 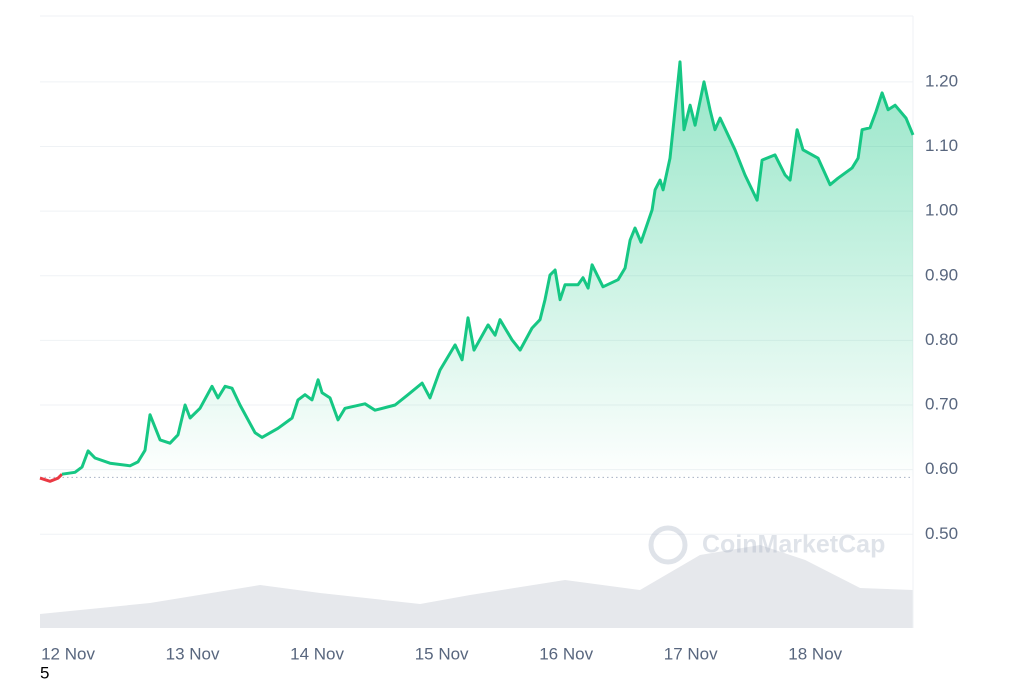 I want to click on x-tick-label: 16 Nov, so click(x=566, y=653).